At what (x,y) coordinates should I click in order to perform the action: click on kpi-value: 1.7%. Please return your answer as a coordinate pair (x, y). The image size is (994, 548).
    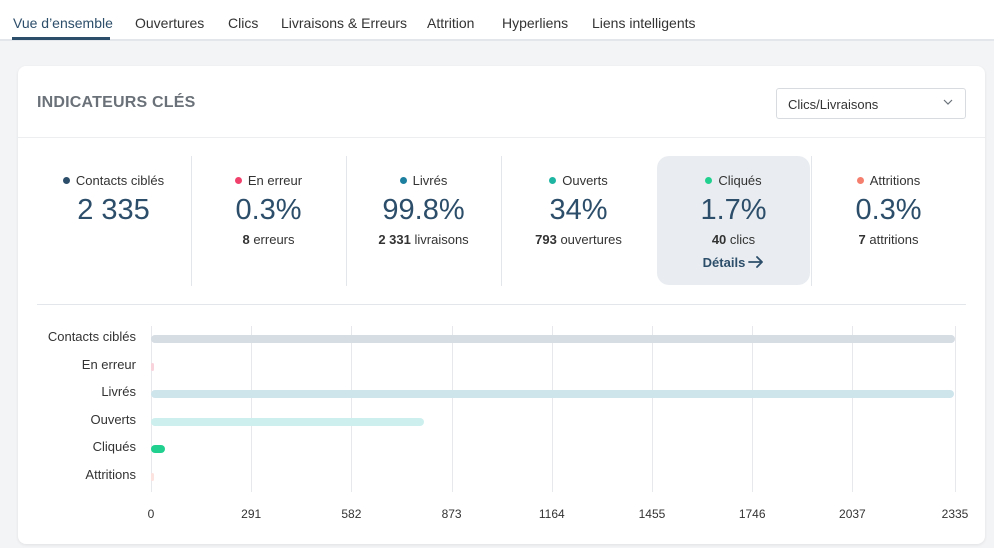
    Looking at the image, I should click on (733, 210).